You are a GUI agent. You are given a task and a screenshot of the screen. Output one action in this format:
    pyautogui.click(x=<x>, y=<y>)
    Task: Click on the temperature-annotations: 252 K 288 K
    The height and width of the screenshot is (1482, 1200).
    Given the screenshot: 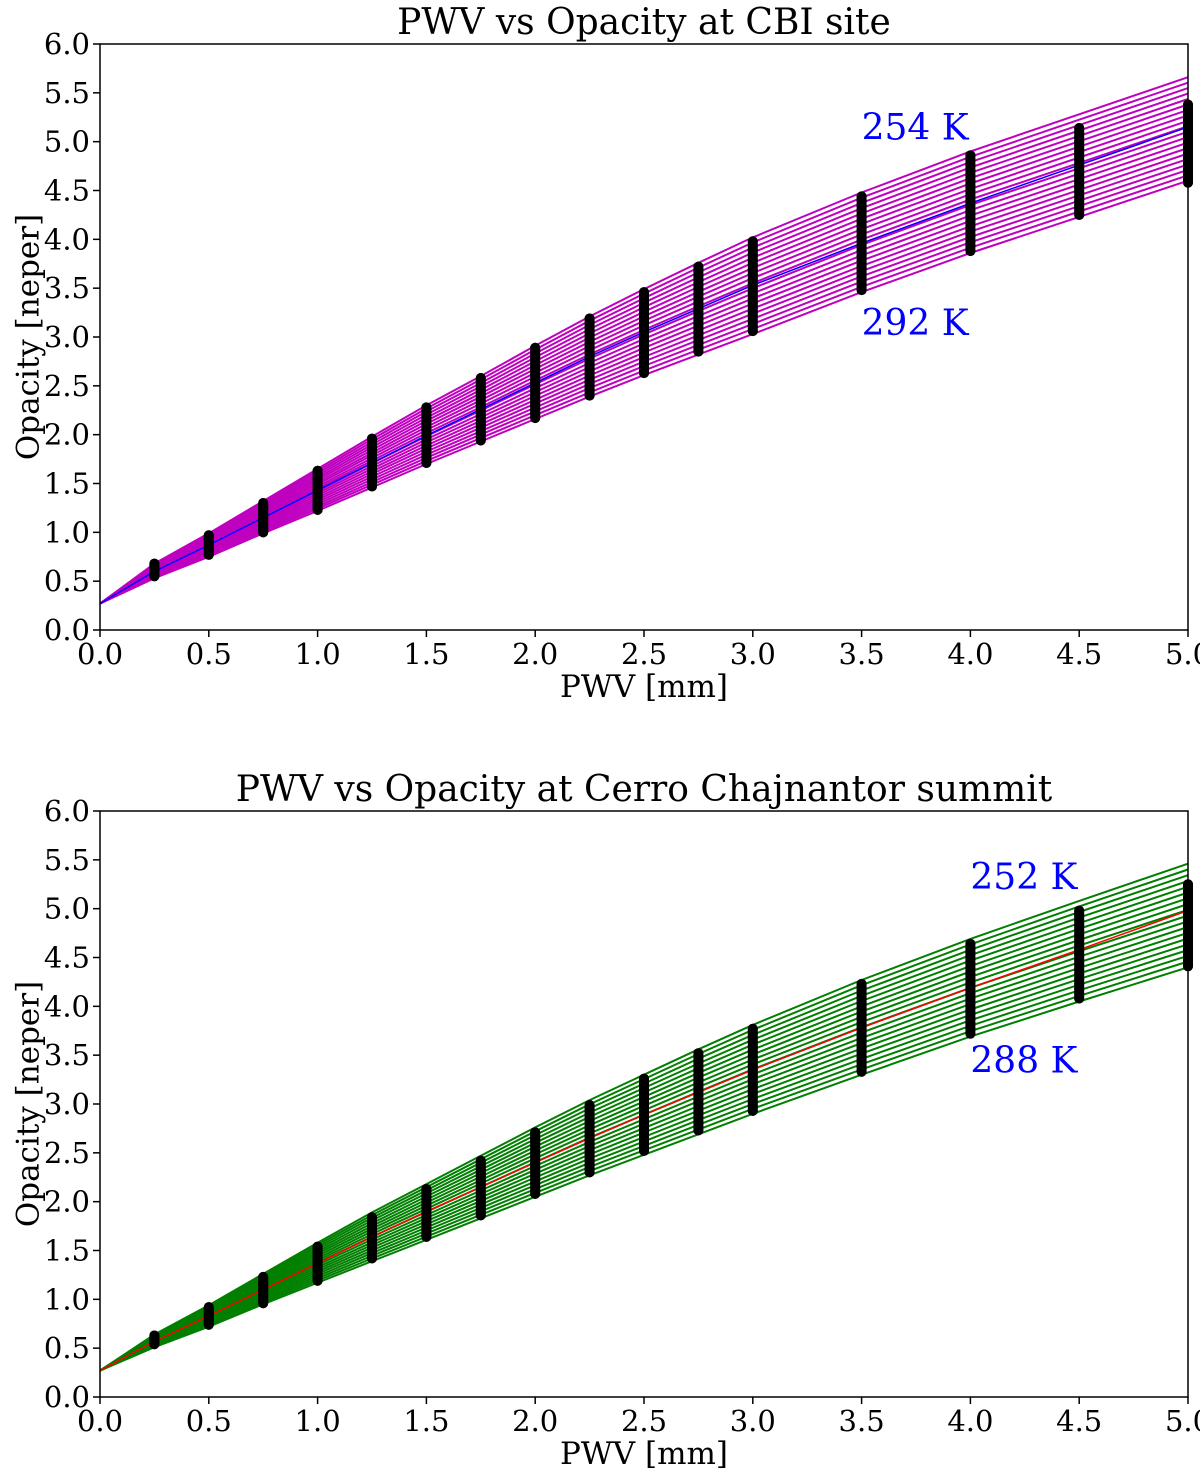 What is the action you would take?
    pyautogui.click(x=1024, y=969)
    